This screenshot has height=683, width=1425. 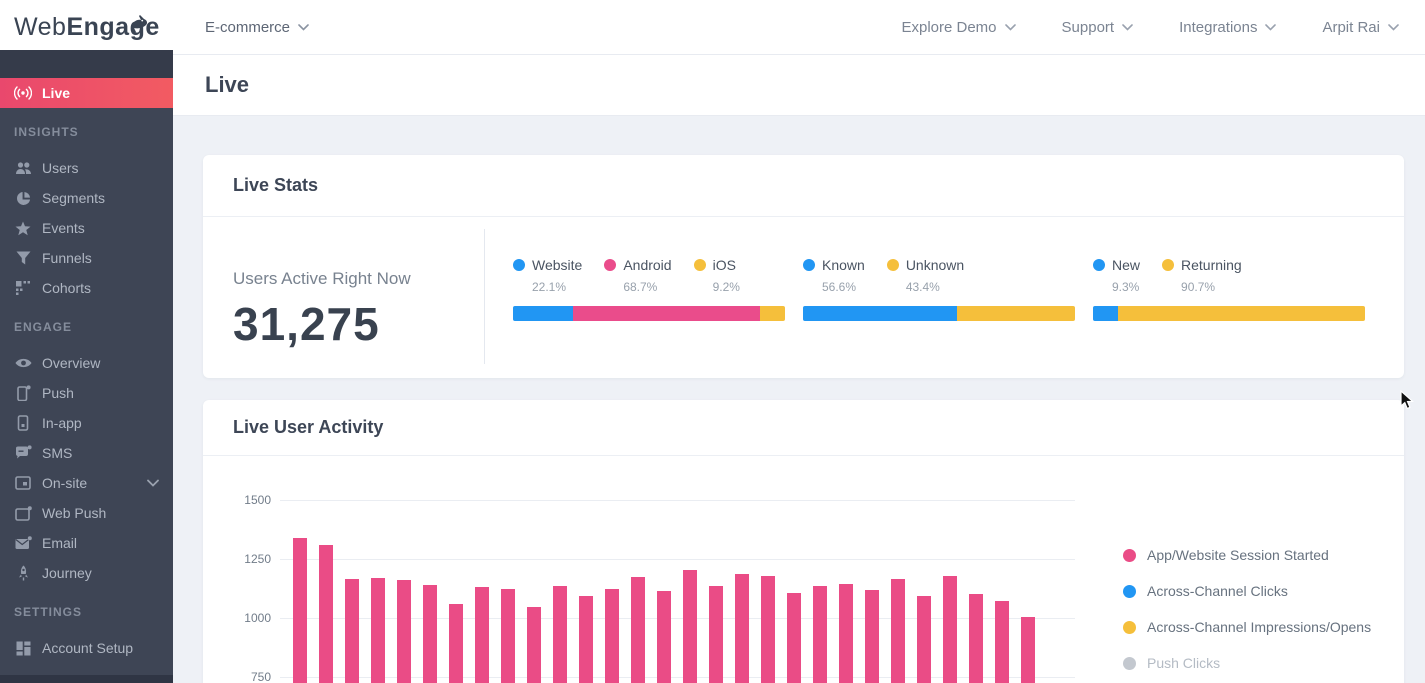 I want to click on breakdown-segment-label: Known, so click(x=843, y=265).